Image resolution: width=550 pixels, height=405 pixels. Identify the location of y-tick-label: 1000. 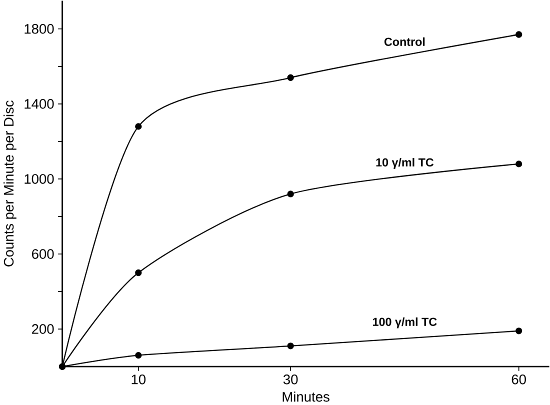
(39, 179).